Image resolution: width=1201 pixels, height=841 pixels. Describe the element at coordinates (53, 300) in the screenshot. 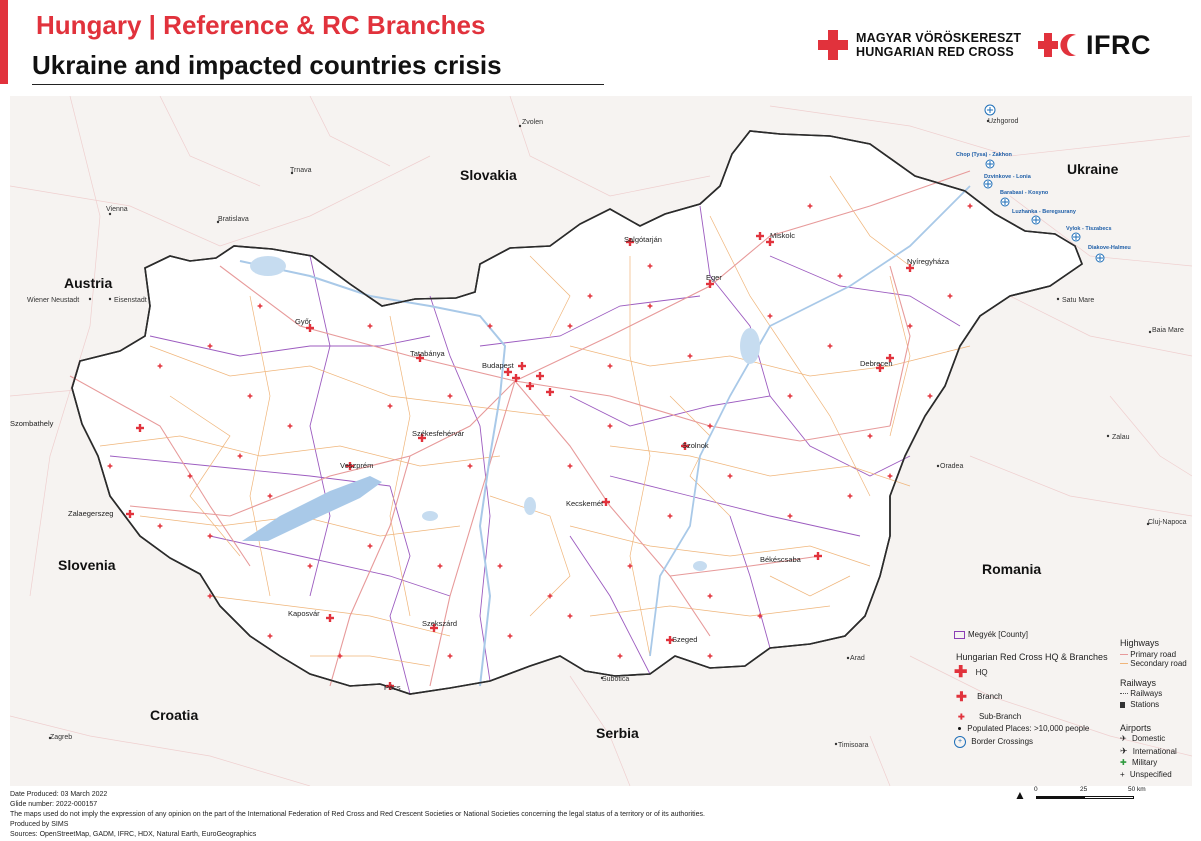

I see `city-label-wiener-neustadt: Wiener Neustadt` at that location.